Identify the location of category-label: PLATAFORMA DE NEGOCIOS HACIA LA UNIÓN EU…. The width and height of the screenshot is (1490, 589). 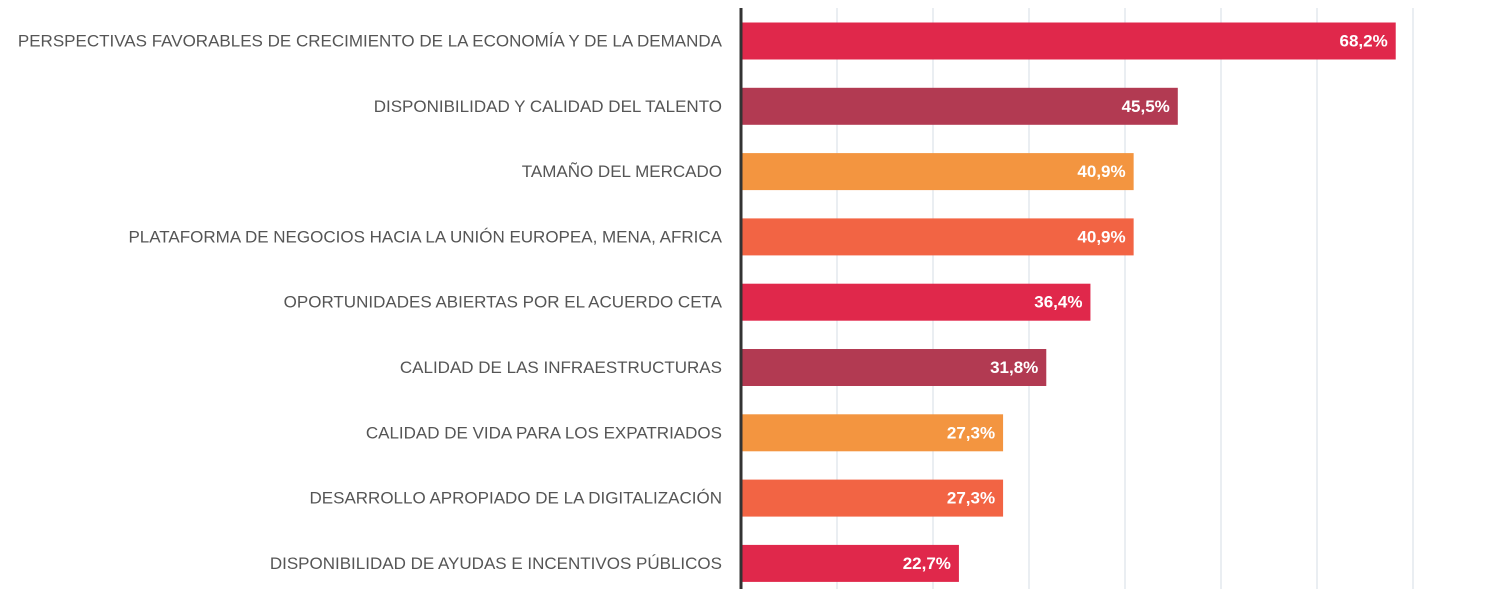
(425, 236).